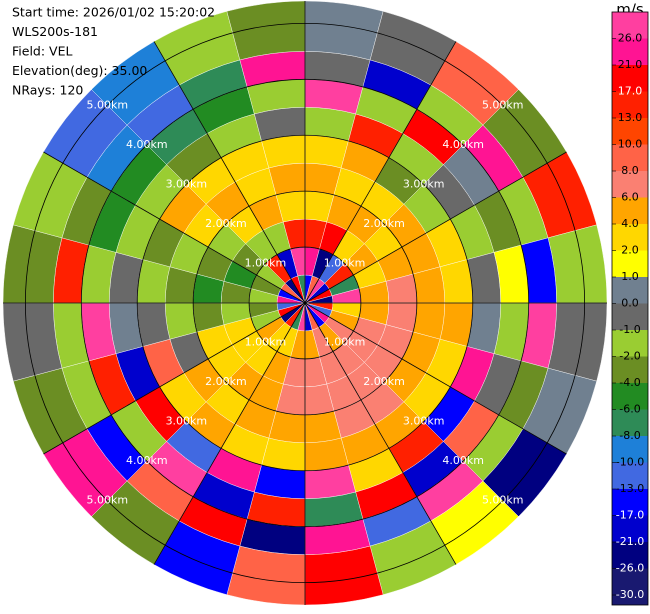  What do you see at coordinates (47, 90) in the screenshot?
I see `info-line: NRays: 120` at bounding box center [47, 90].